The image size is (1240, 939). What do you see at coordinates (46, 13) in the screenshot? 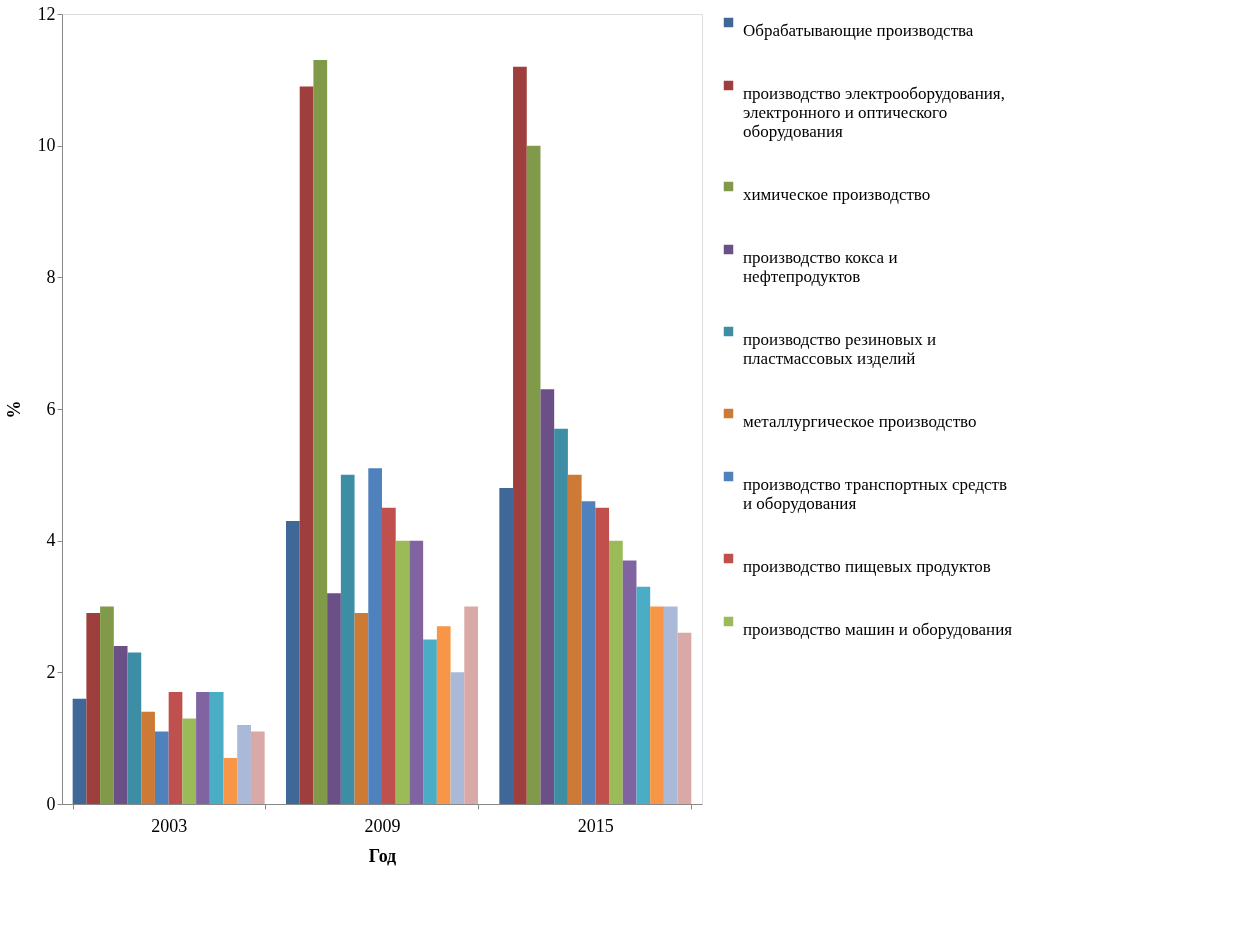
I see `y-tick-label: 12` at bounding box center [46, 13].